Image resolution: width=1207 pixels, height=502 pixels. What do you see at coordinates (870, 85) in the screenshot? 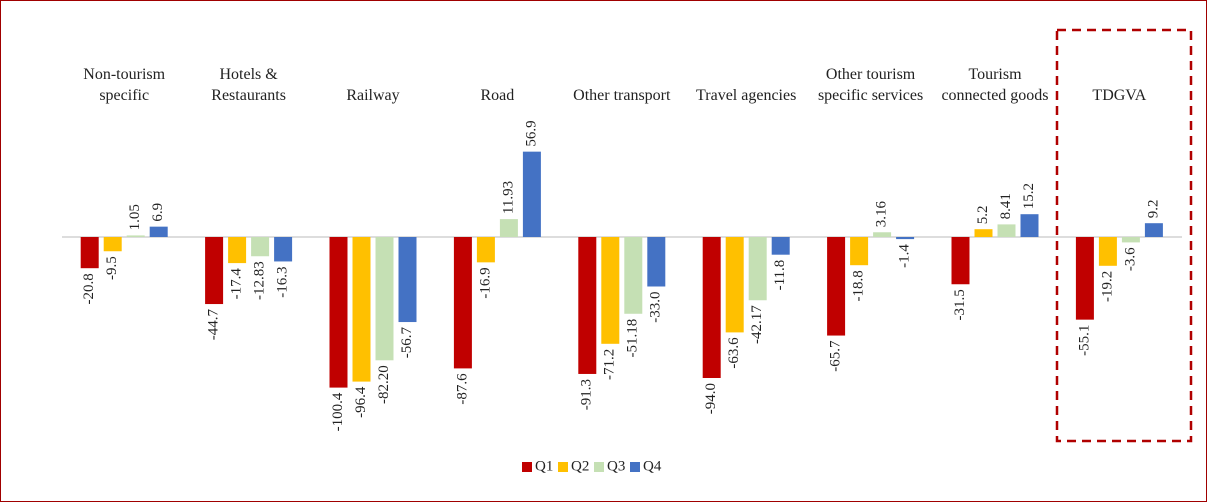
I see `category-label: Other tourism specific services` at bounding box center [870, 85].